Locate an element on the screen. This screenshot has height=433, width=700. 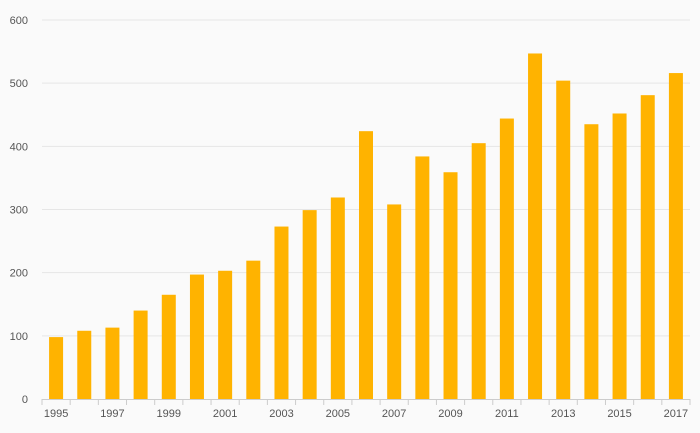
bar-1995 is located at coordinates (56, 368).